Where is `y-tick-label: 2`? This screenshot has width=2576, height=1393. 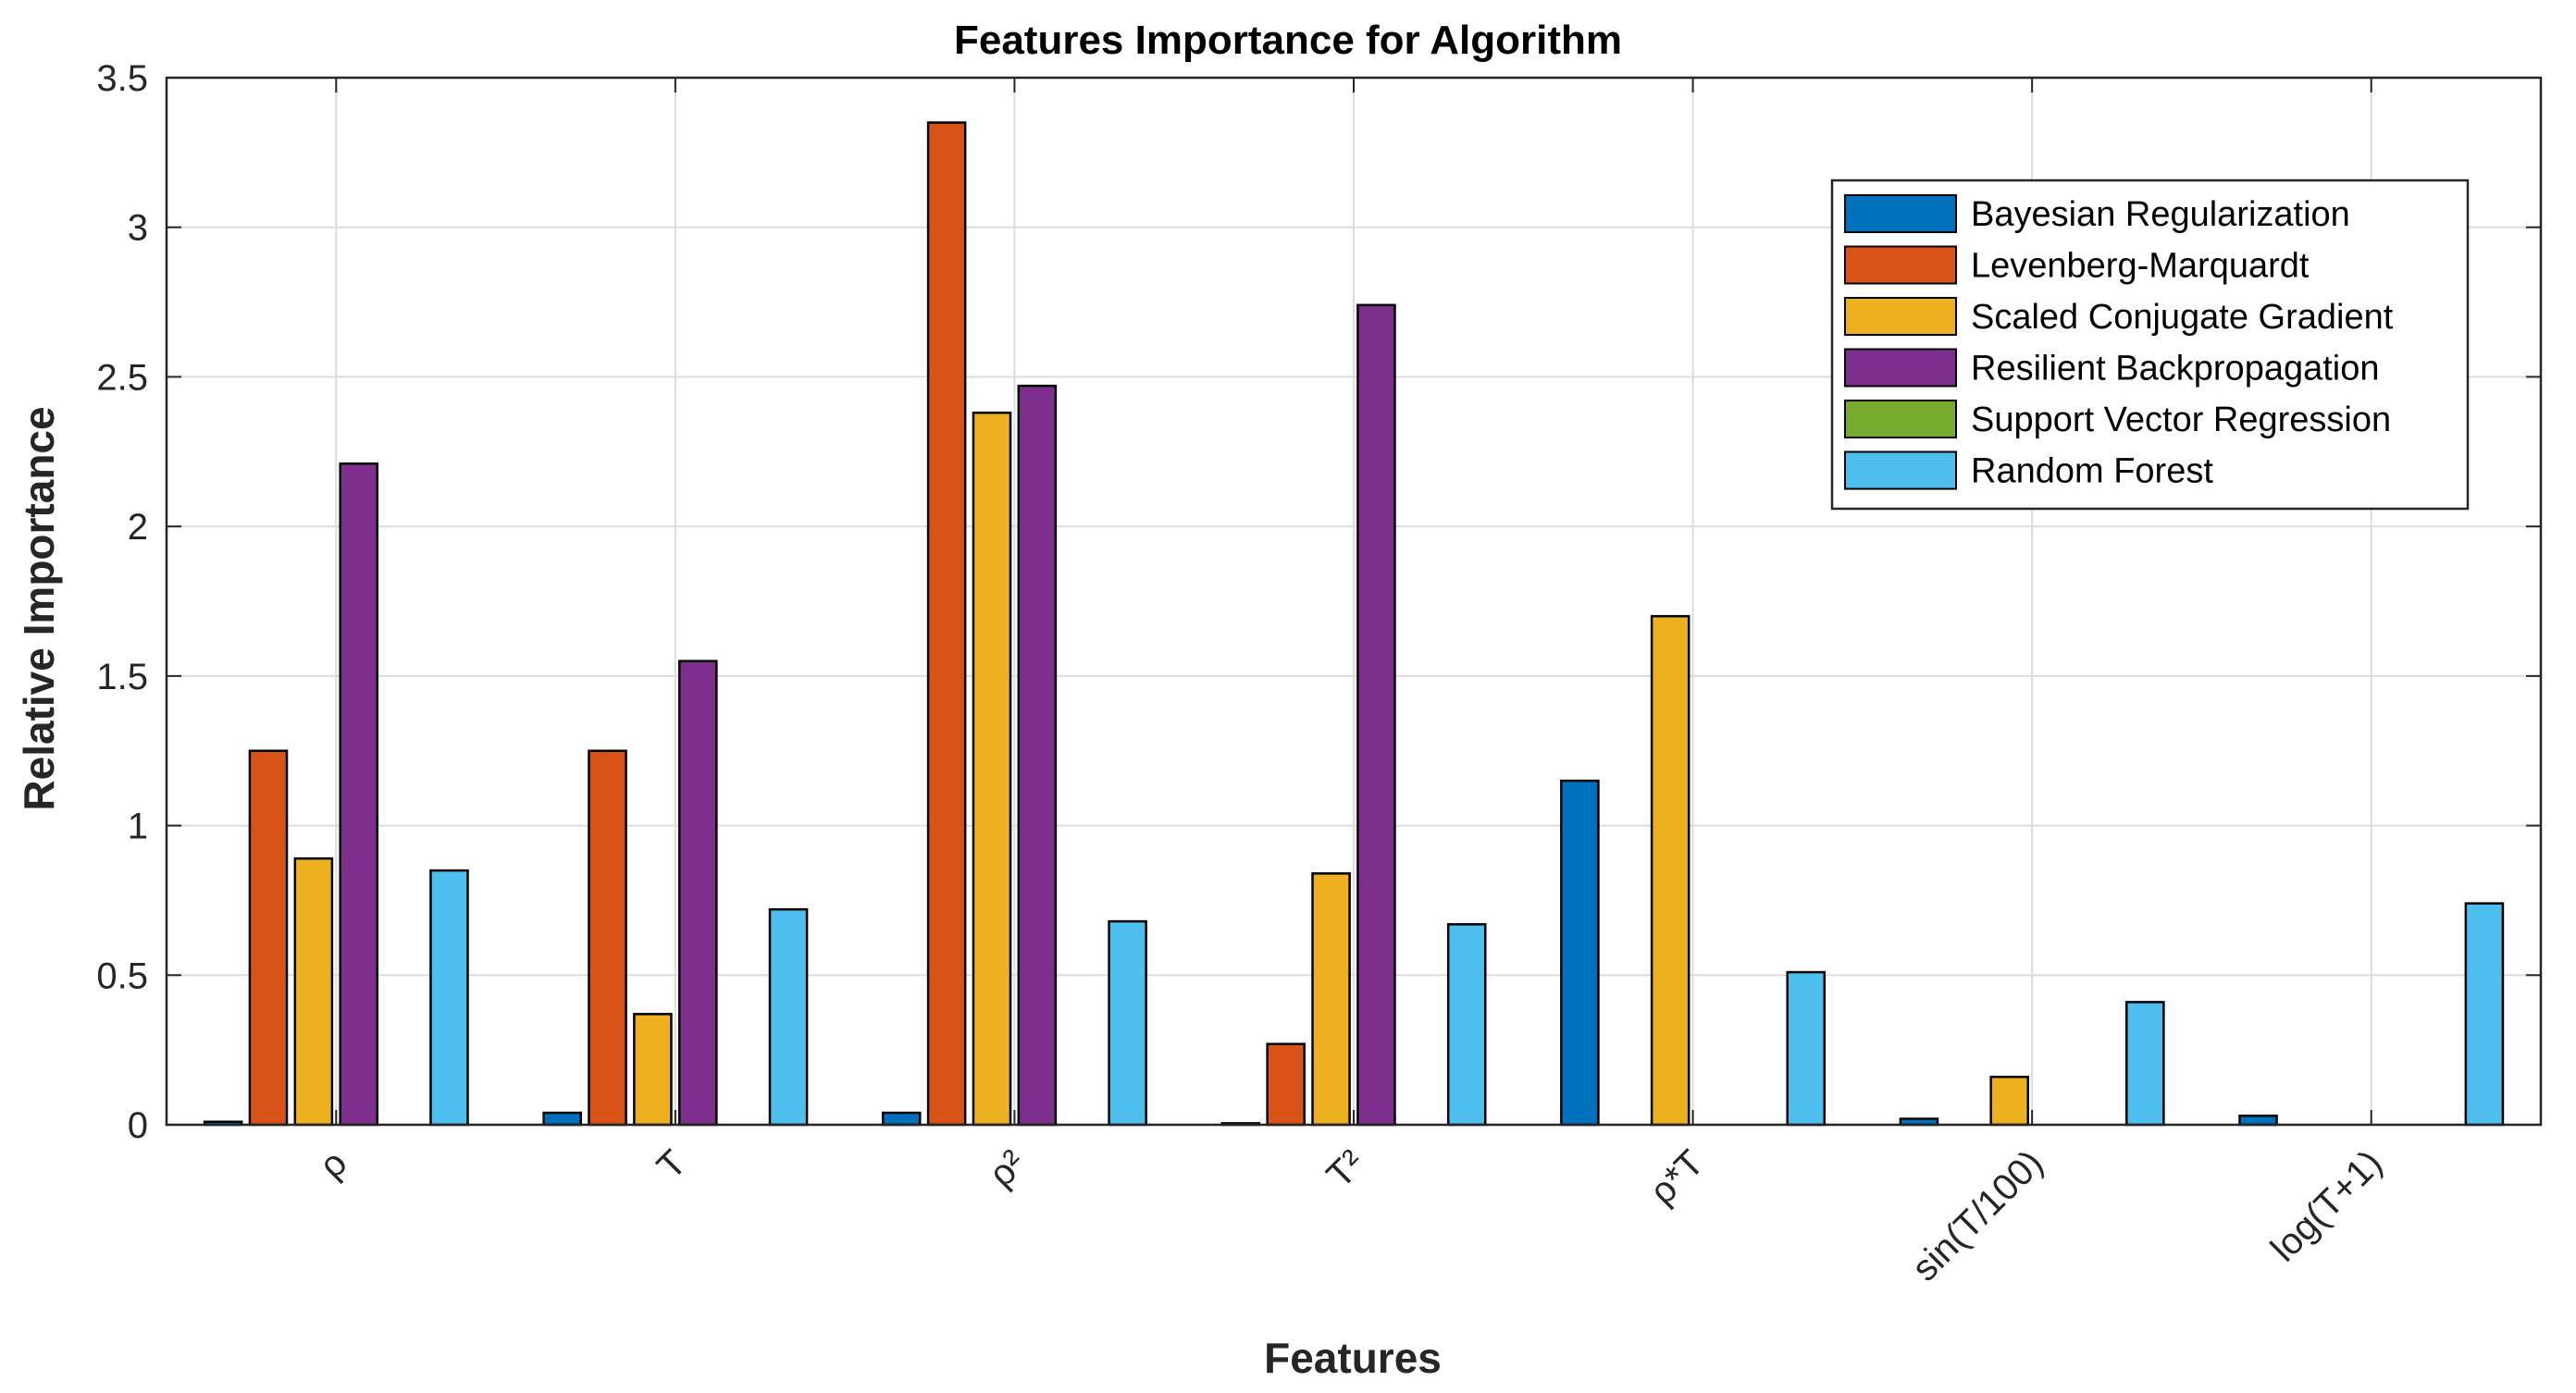 y-tick-label: 2 is located at coordinates (138, 527).